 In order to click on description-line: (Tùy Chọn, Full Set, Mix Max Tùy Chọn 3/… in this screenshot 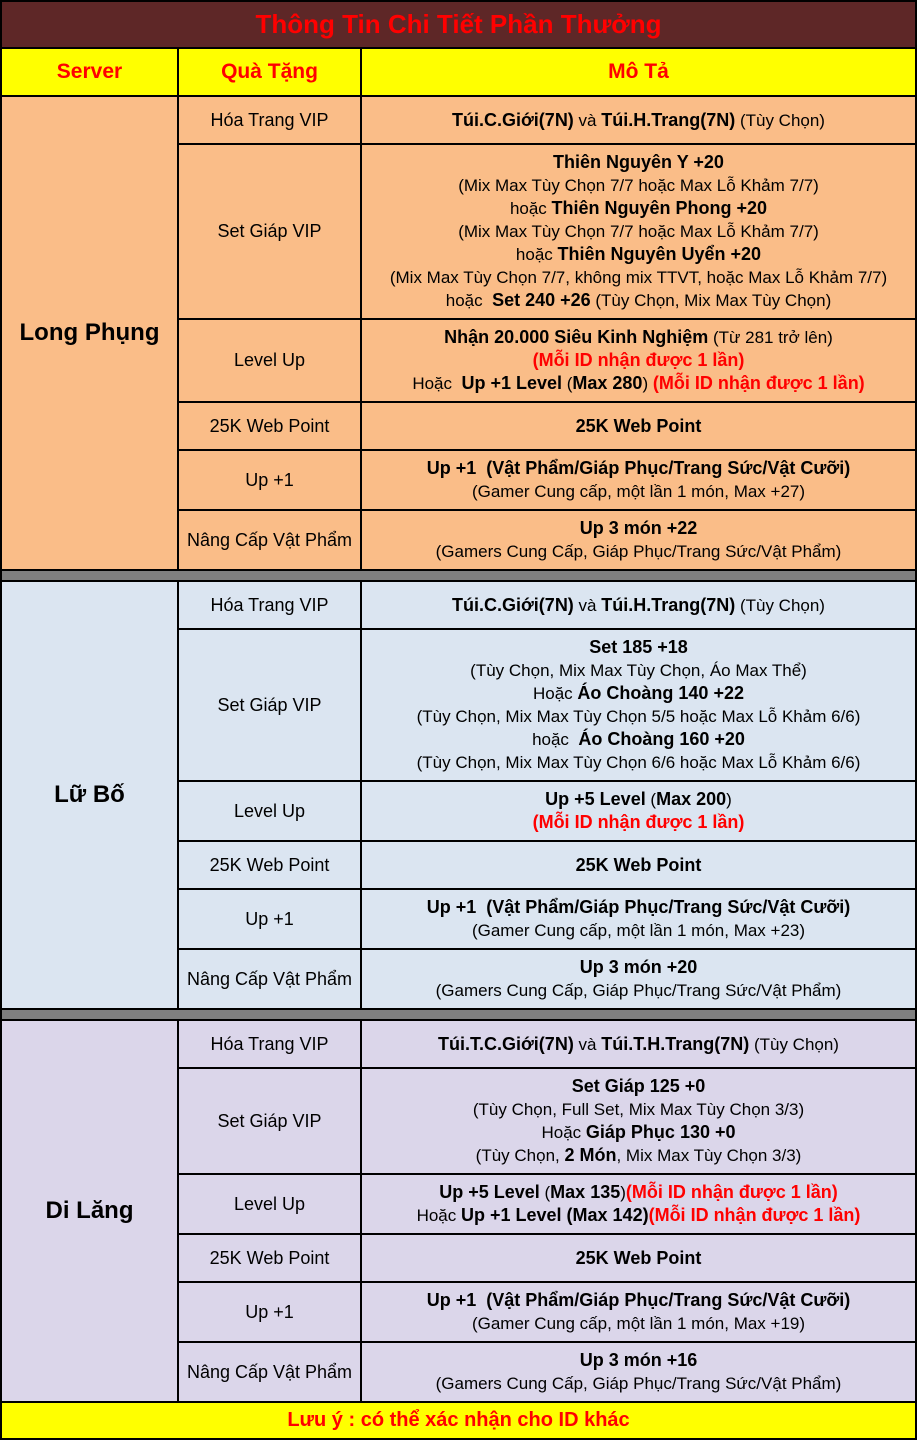, I will do `click(638, 1109)`.